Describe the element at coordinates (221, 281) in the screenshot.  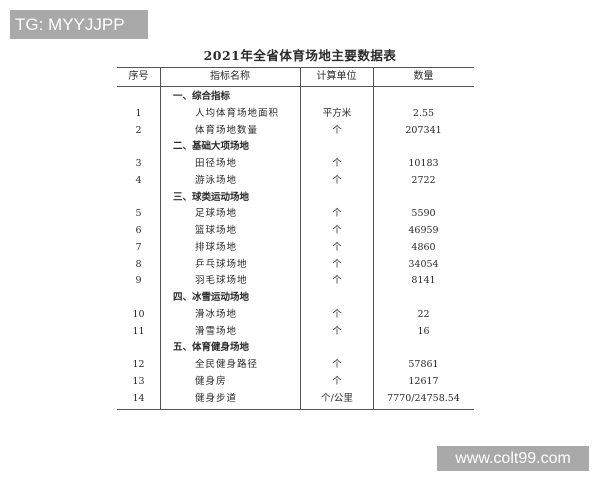
I see `cell-name: 羽毛球场地` at that location.